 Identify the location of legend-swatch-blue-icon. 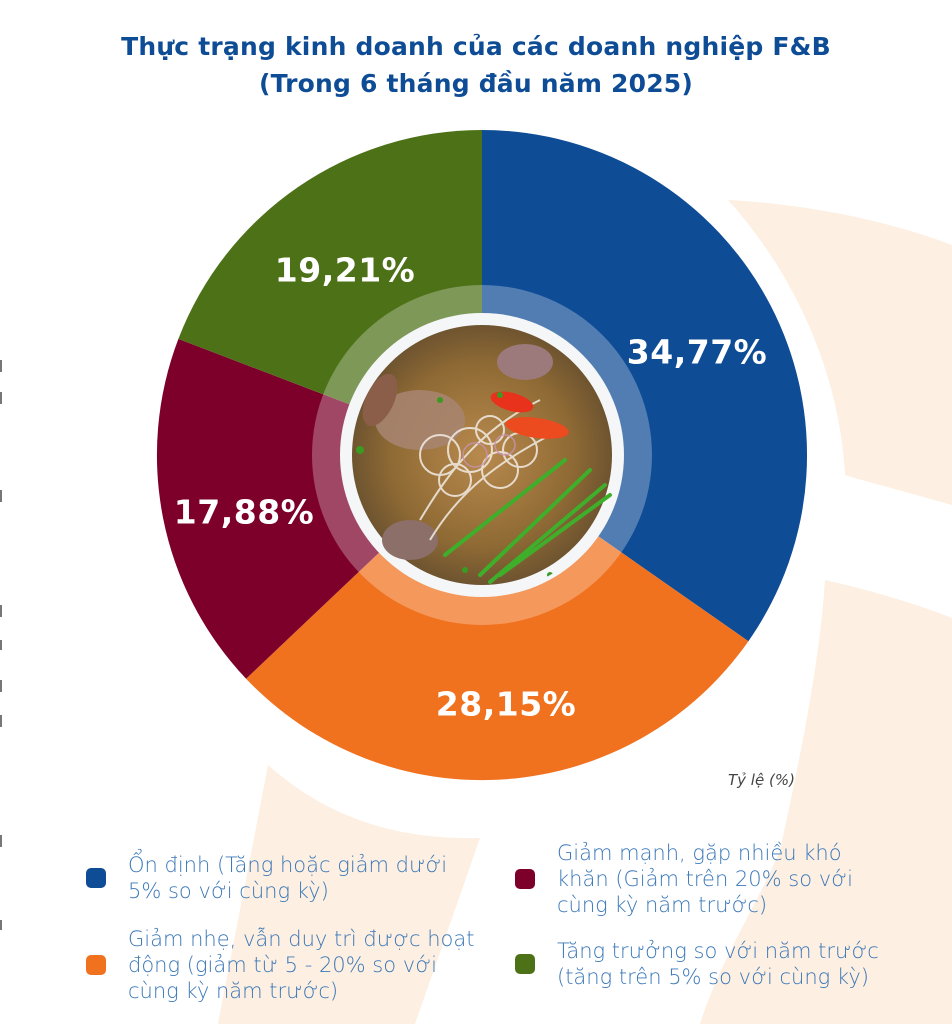
(96, 878).